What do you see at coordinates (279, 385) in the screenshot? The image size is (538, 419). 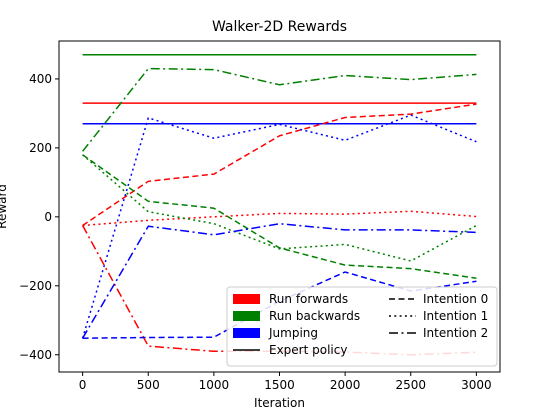 I see `x-tick-label: 1500` at bounding box center [279, 385].